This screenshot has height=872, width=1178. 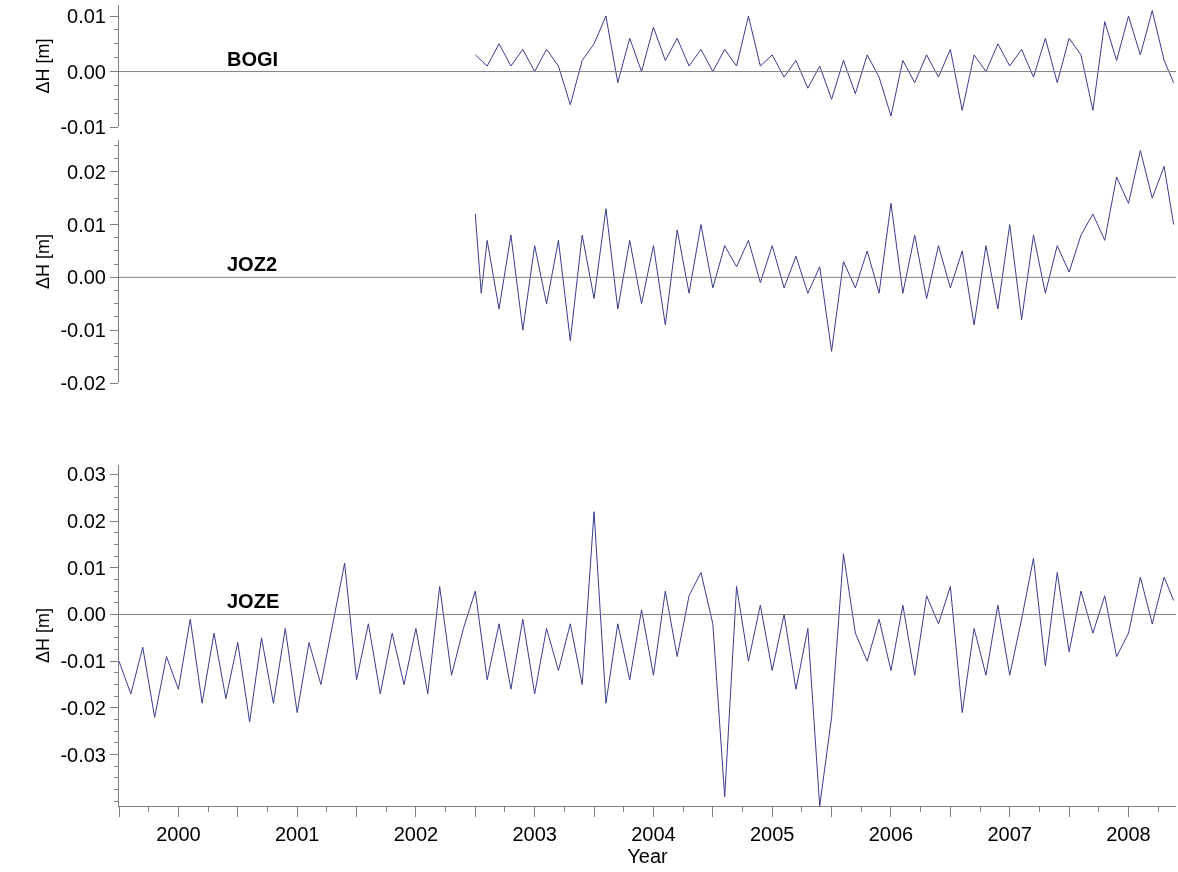 What do you see at coordinates (1009, 834) in the screenshot?
I see `x-tick-label: 2007` at bounding box center [1009, 834].